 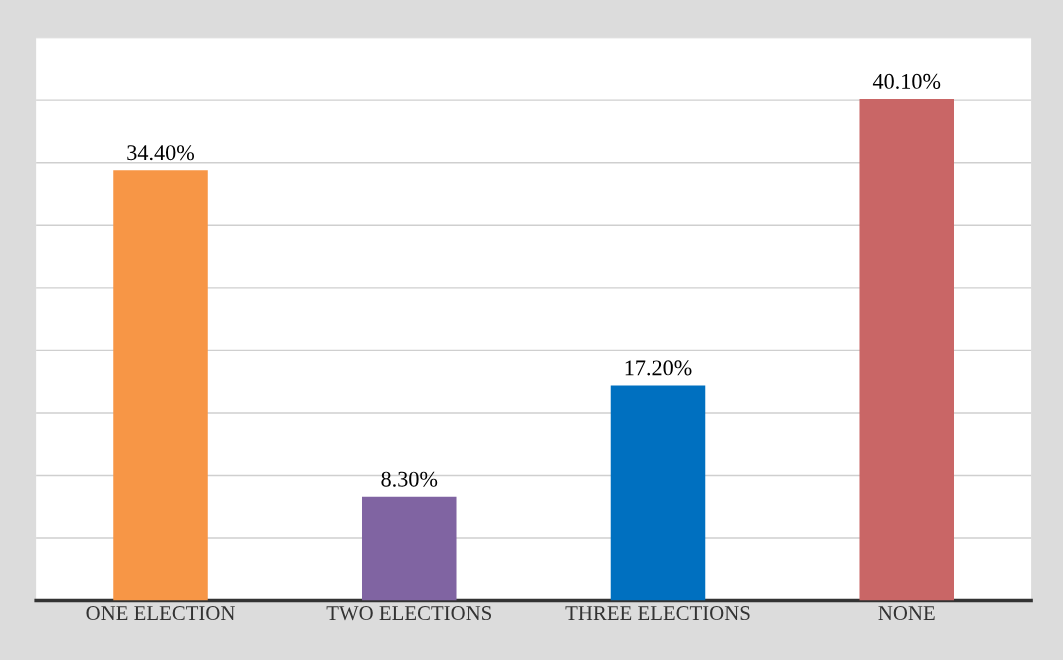 What do you see at coordinates (161, 153) in the screenshot?
I see `data-label: 34.40%` at bounding box center [161, 153].